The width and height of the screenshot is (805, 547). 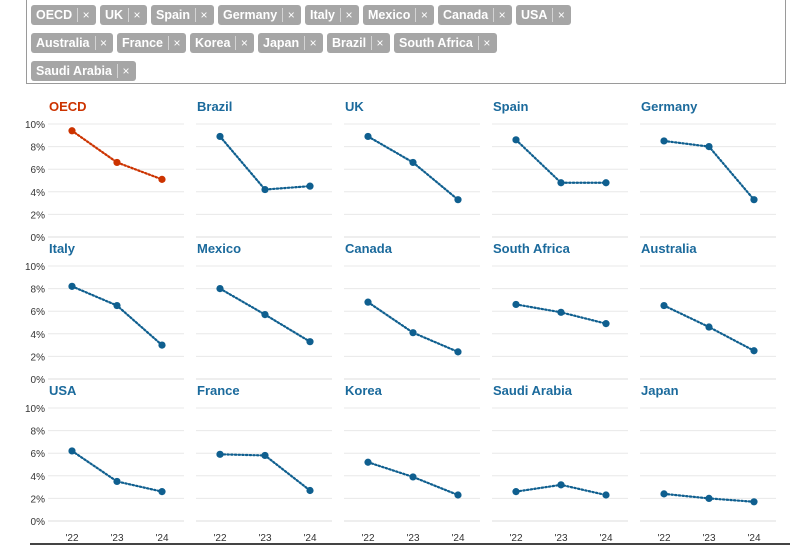 What do you see at coordinates (389, 15) in the screenshot?
I see `filter-tag-label: Mexico` at bounding box center [389, 15].